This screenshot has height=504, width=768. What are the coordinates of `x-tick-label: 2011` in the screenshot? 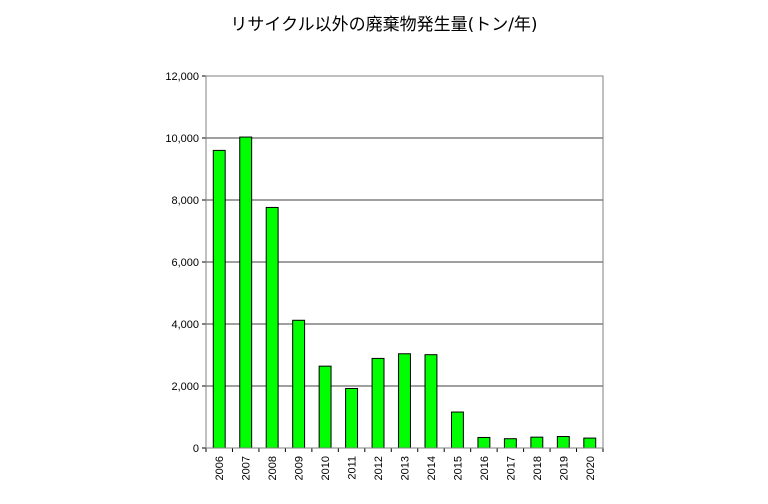 It's located at (353, 468).